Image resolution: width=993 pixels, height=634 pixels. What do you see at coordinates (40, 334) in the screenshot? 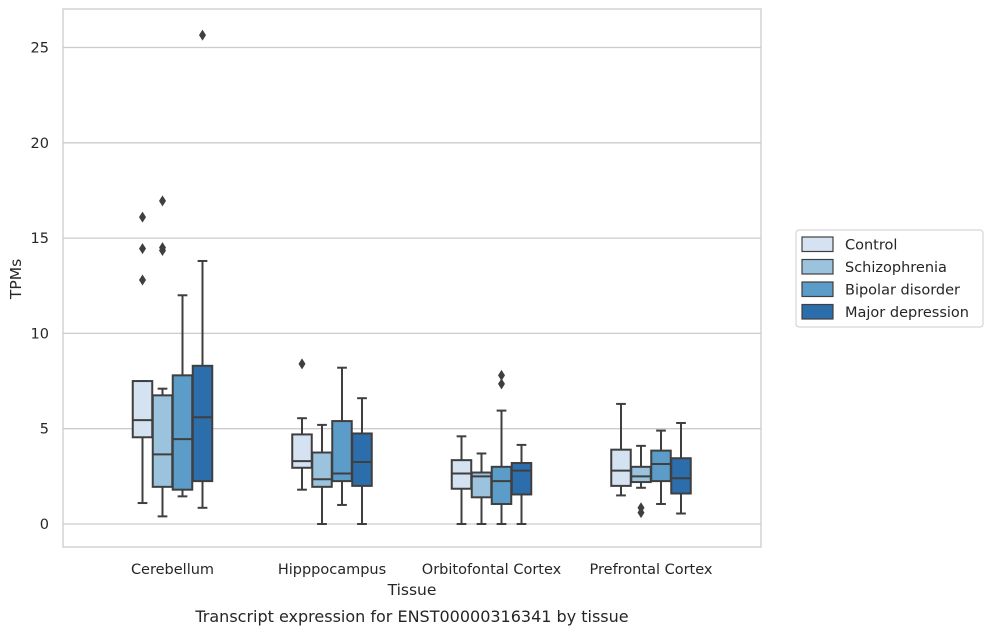
I see `y-tick-label: 10` at bounding box center [40, 334].